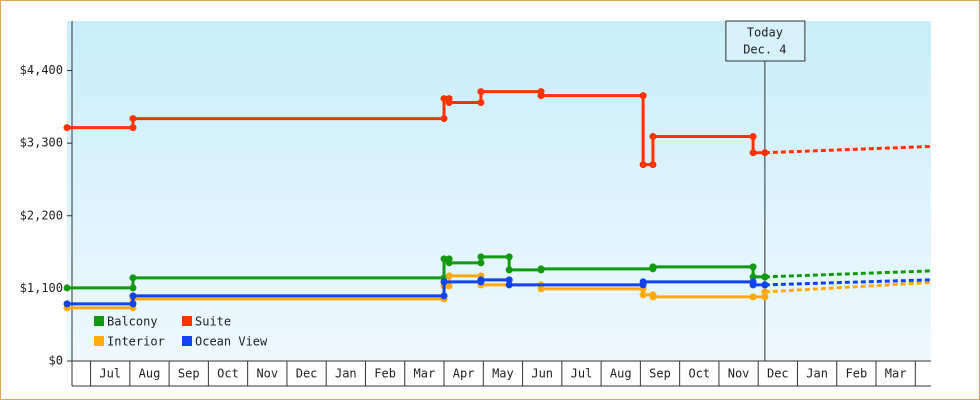 The height and width of the screenshot is (400, 980). What do you see at coordinates (464, 374) in the screenshot?
I see `x-tick-label: Apr` at bounding box center [464, 374].